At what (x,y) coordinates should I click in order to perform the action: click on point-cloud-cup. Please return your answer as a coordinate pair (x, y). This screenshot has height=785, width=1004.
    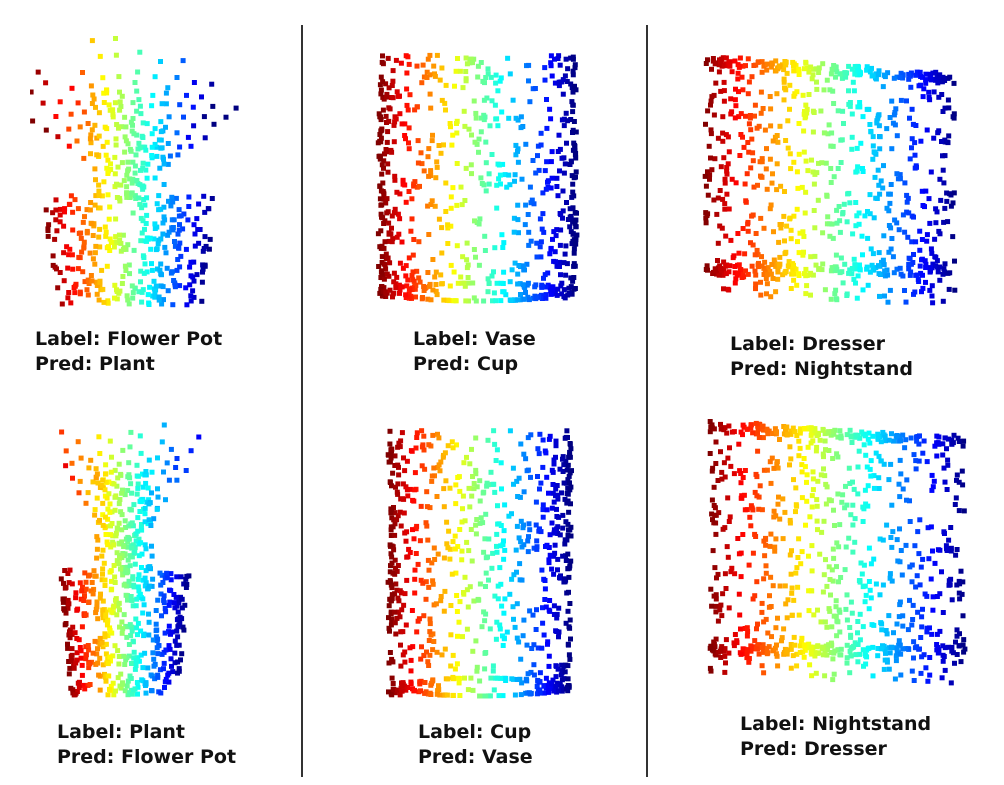
    Looking at the image, I should click on (479, 563).